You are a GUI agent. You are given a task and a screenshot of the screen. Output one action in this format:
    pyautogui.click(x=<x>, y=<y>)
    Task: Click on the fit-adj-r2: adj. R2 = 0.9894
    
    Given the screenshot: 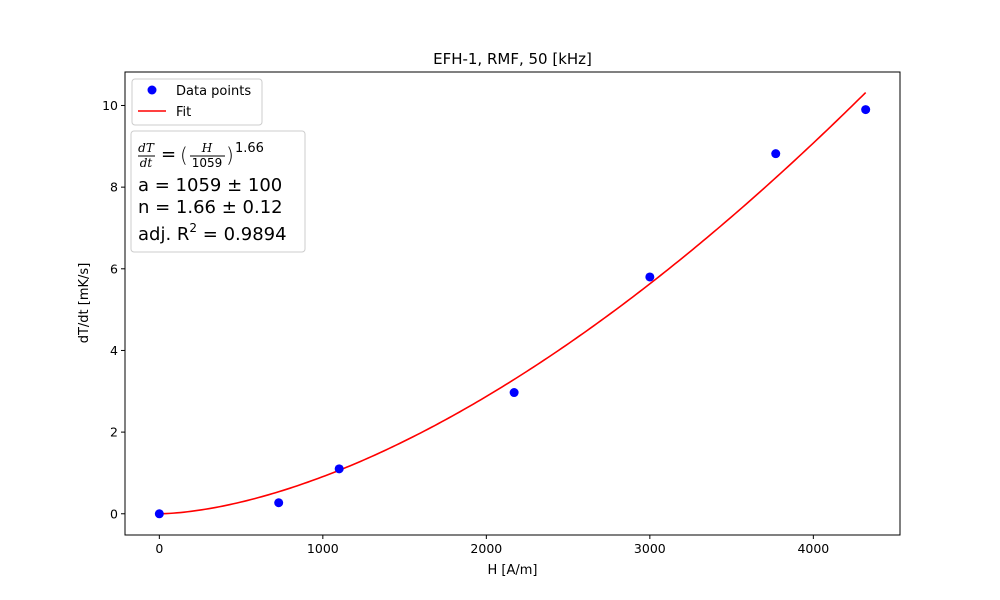 What is the action you would take?
    pyautogui.click(x=212, y=233)
    